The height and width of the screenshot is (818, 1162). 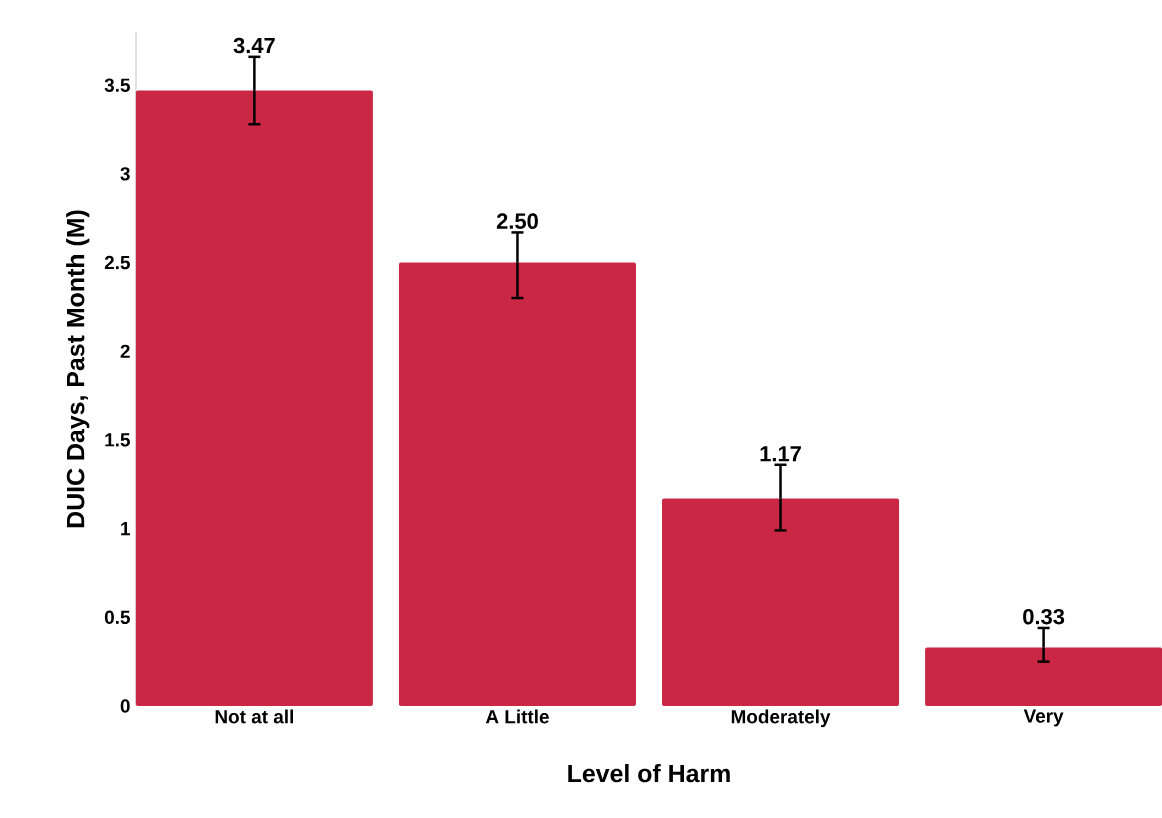 I want to click on y-tick-label: 1, so click(x=125, y=529).